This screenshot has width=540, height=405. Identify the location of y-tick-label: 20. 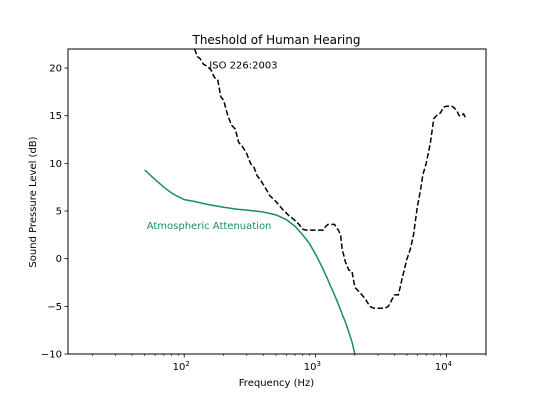
(55, 69).